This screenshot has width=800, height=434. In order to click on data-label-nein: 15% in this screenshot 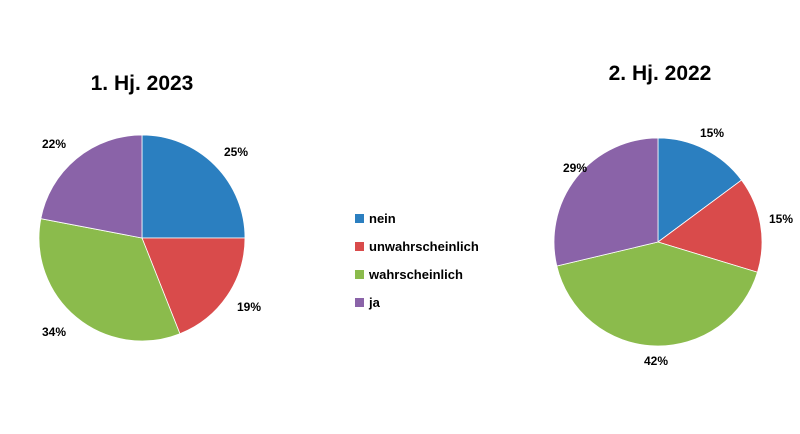, I will do `click(712, 133)`.